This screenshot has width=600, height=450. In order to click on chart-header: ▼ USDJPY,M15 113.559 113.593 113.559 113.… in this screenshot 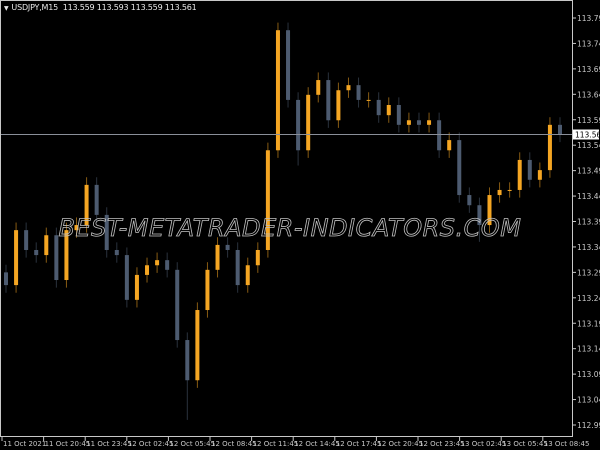, I will do `click(100, 7)`.